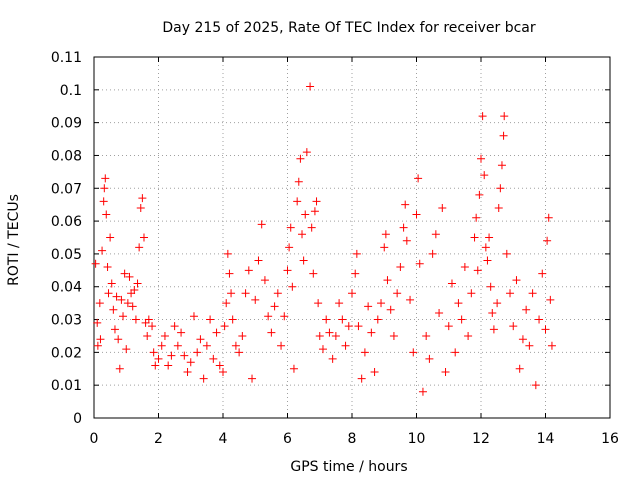  I want to click on y-tick-label: 0.06, so click(66, 222).